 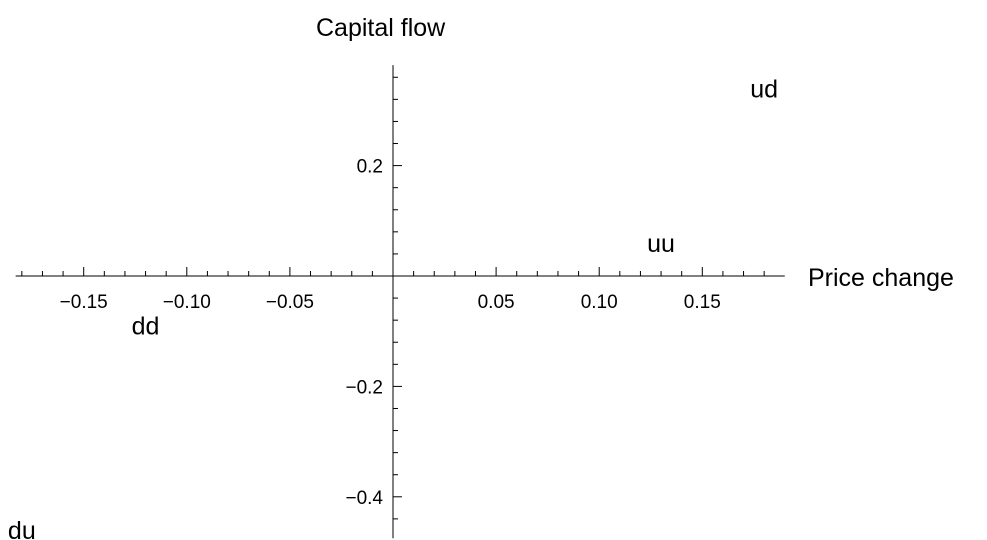 I want to click on y-tick-label: 0.2, so click(x=370, y=167).